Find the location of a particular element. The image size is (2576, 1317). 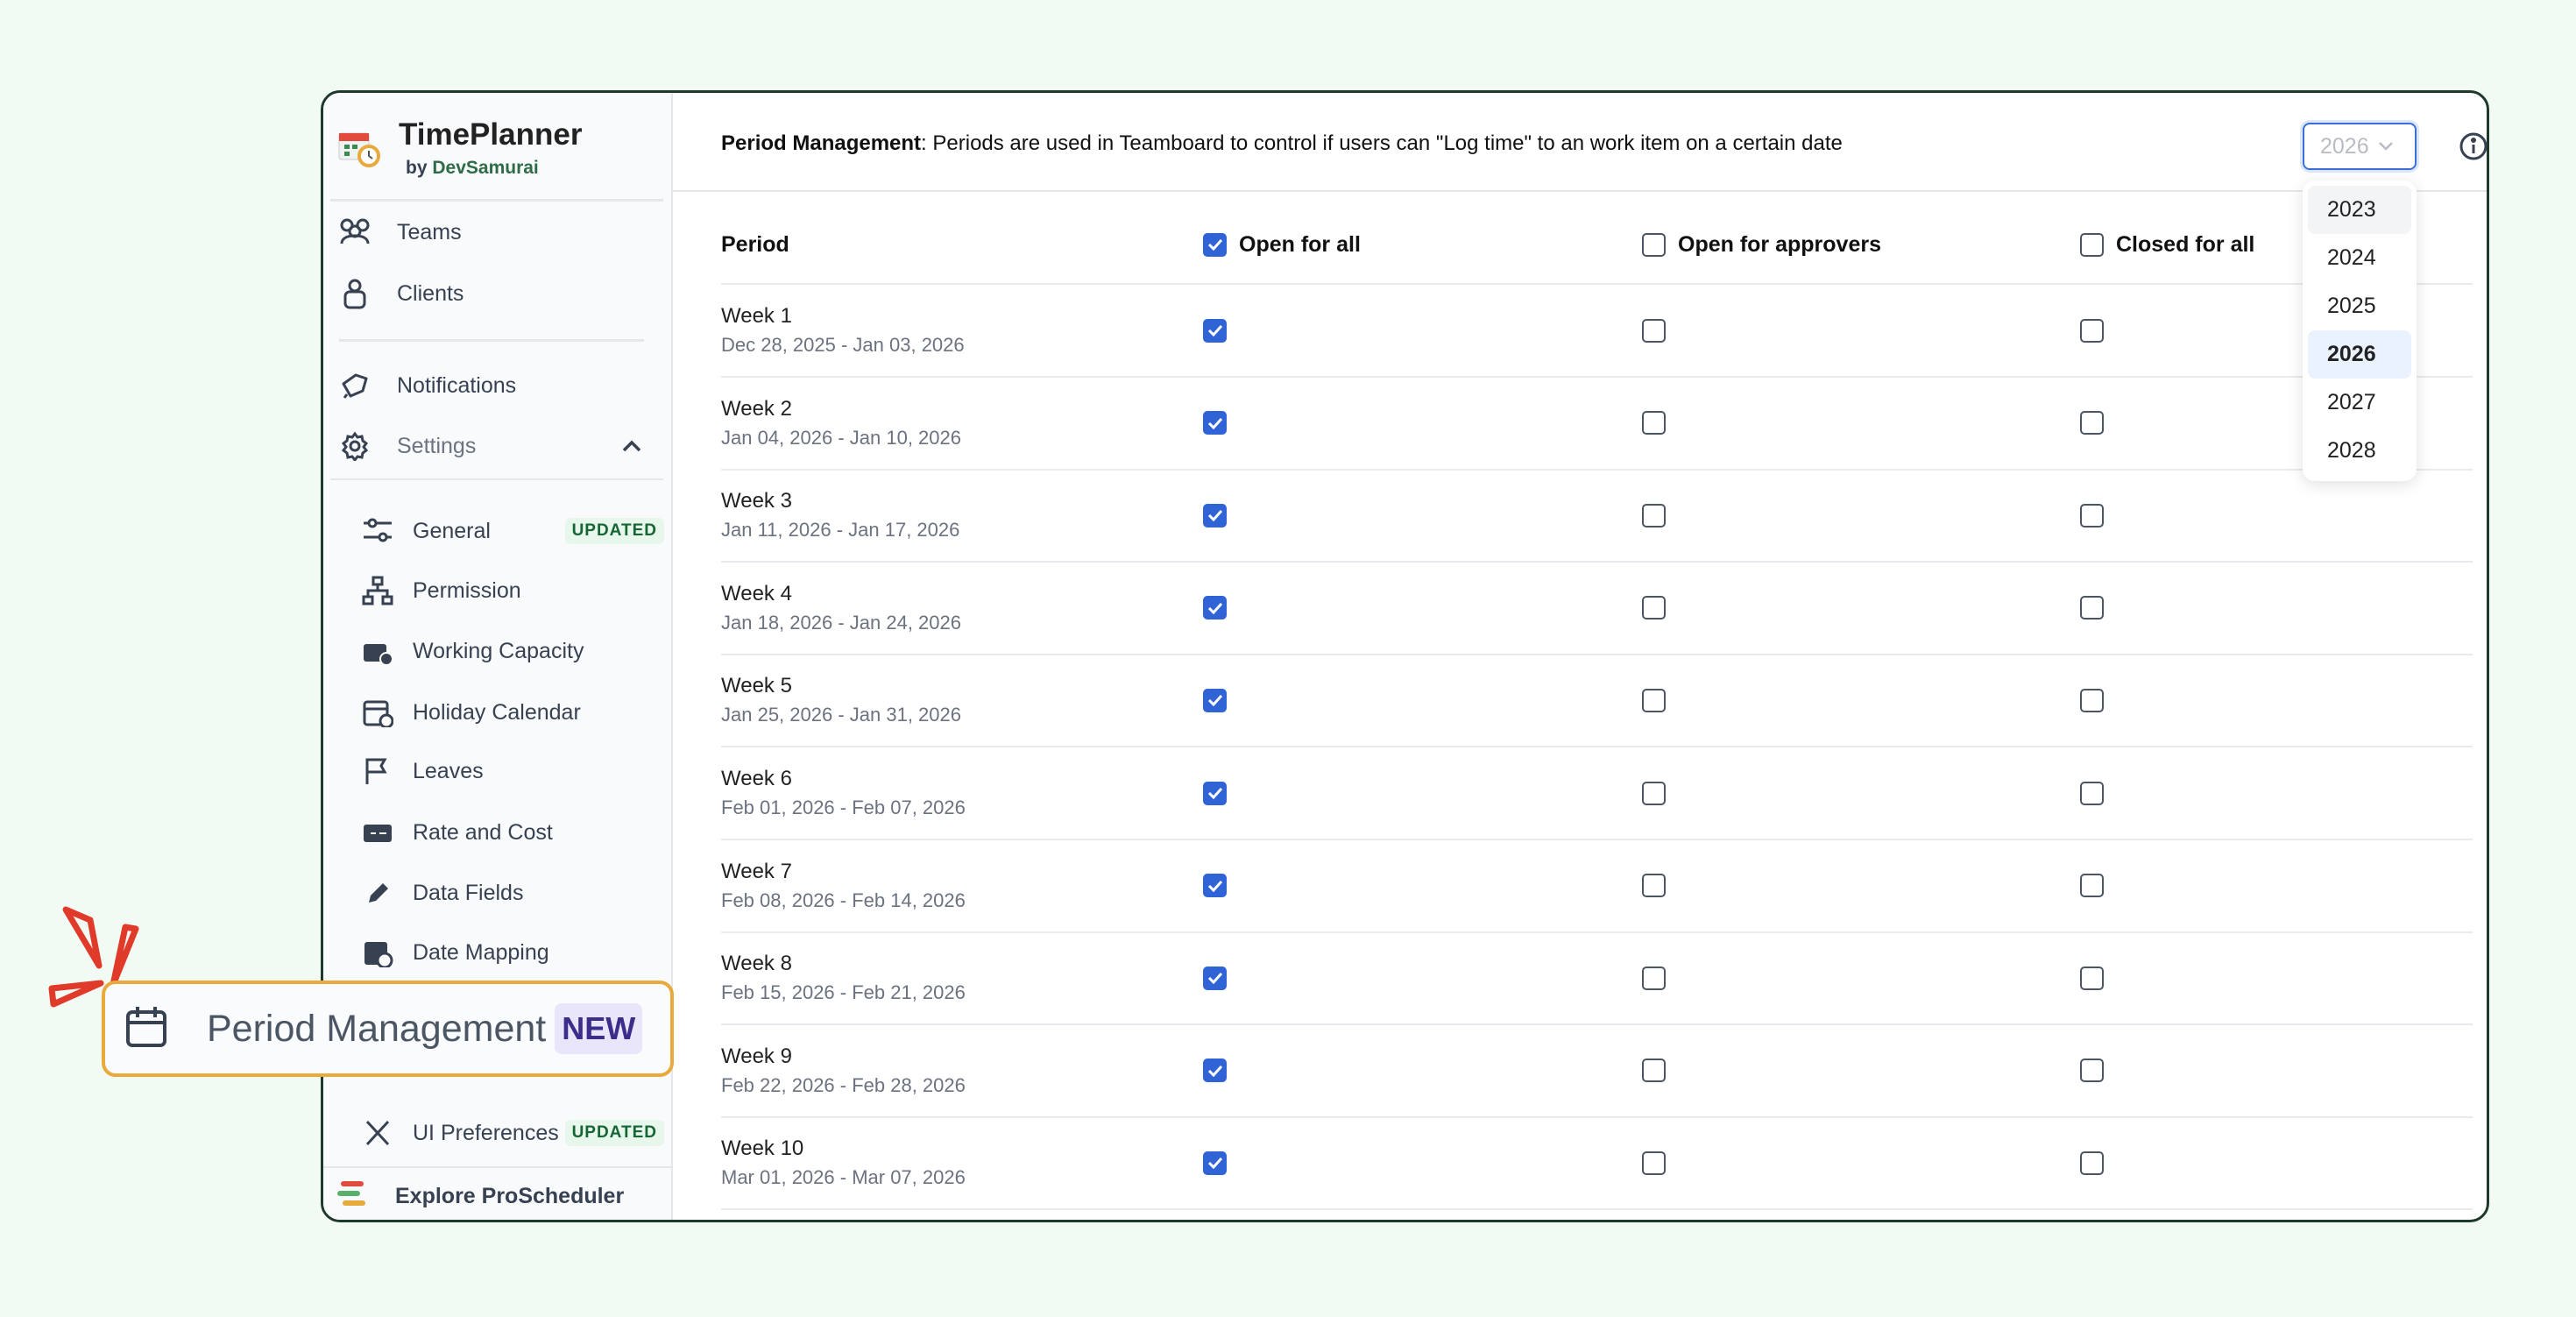

sidebar-item-ui-preferences: UI Preferences UPDATED is located at coordinates (497, 1133).